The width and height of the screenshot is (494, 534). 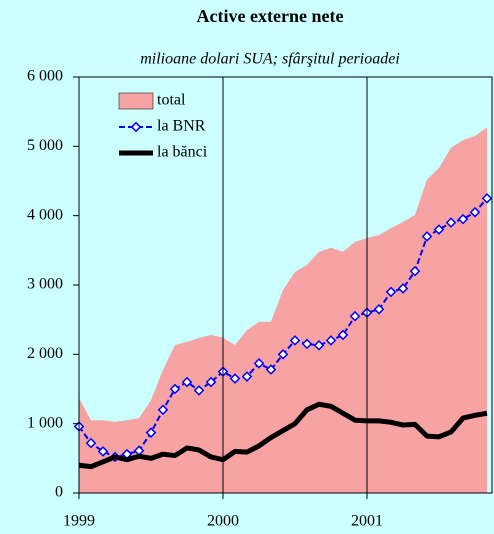 What do you see at coordinates (171, 100) in the screenshot?
I see `legend-label: total` at bounding box center [171, 100].